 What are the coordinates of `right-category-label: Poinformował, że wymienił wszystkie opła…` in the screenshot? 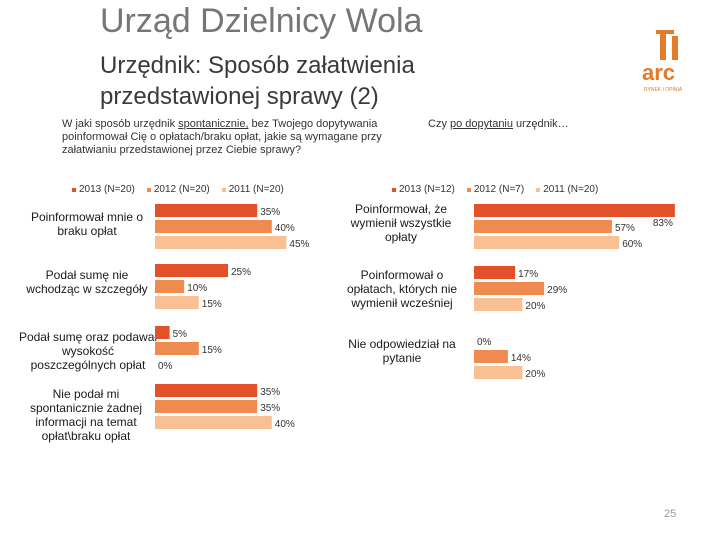 It's located at (401, 223).